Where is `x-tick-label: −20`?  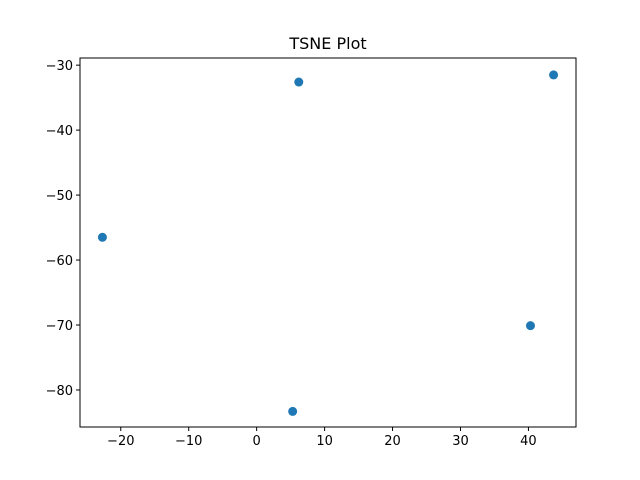
x-tick-label: −20 is located at coordinates (120, 441).